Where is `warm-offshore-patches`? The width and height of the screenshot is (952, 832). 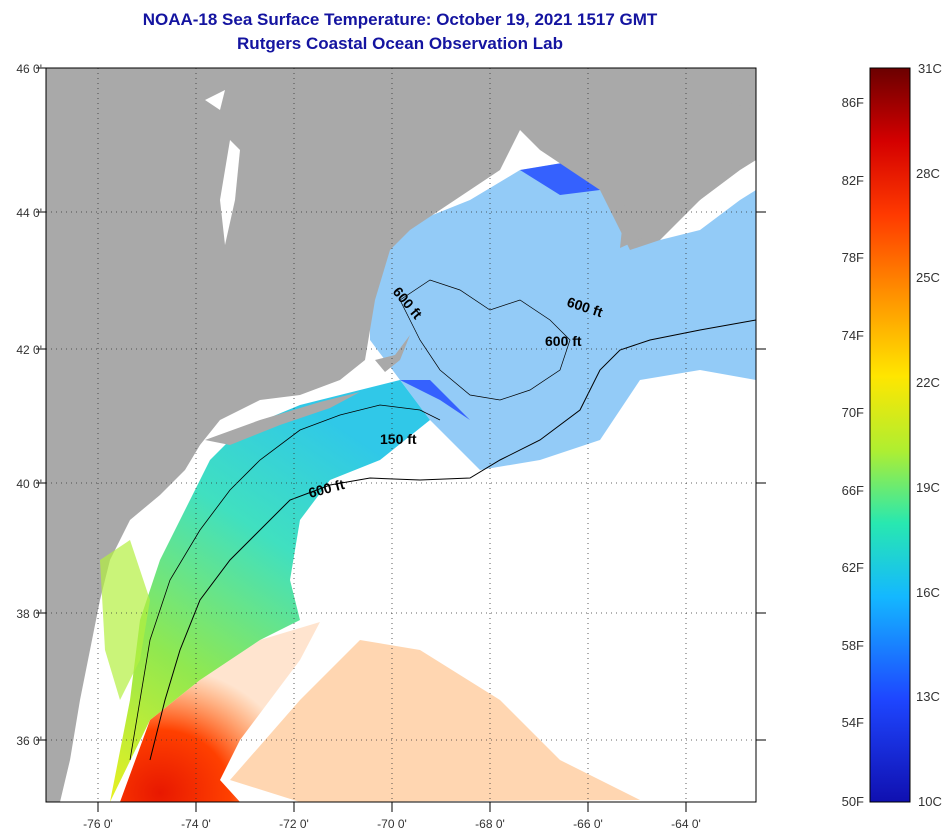 warm-offshore-patches is located at coordinates (435, 721).